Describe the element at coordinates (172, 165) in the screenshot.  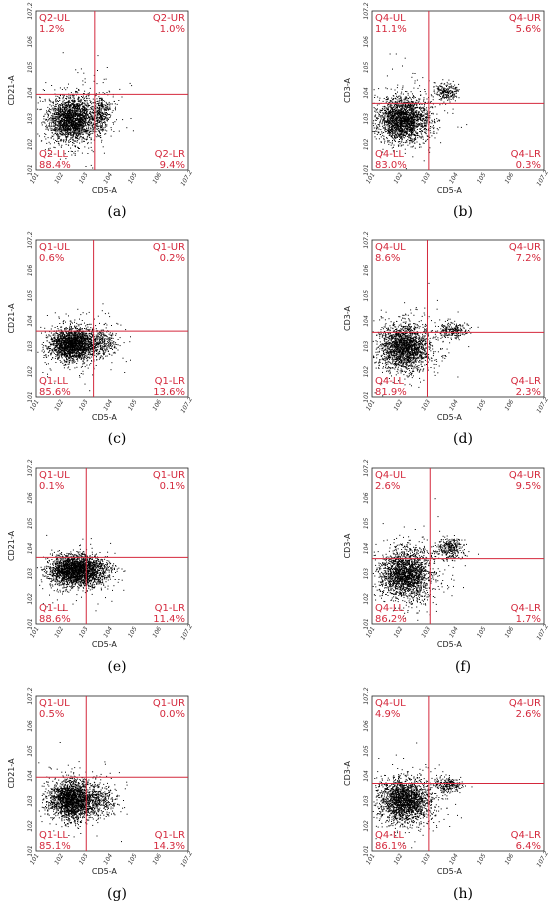
I see `quadrant-lr-value: 9.4%` at that location.